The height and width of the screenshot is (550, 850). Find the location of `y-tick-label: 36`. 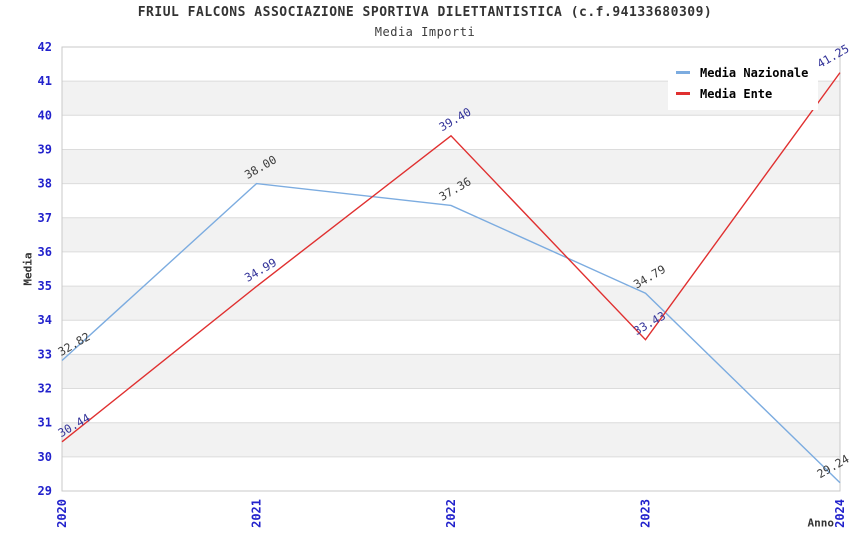

y-tick-label: 36 is located at coordinates (45, 252).